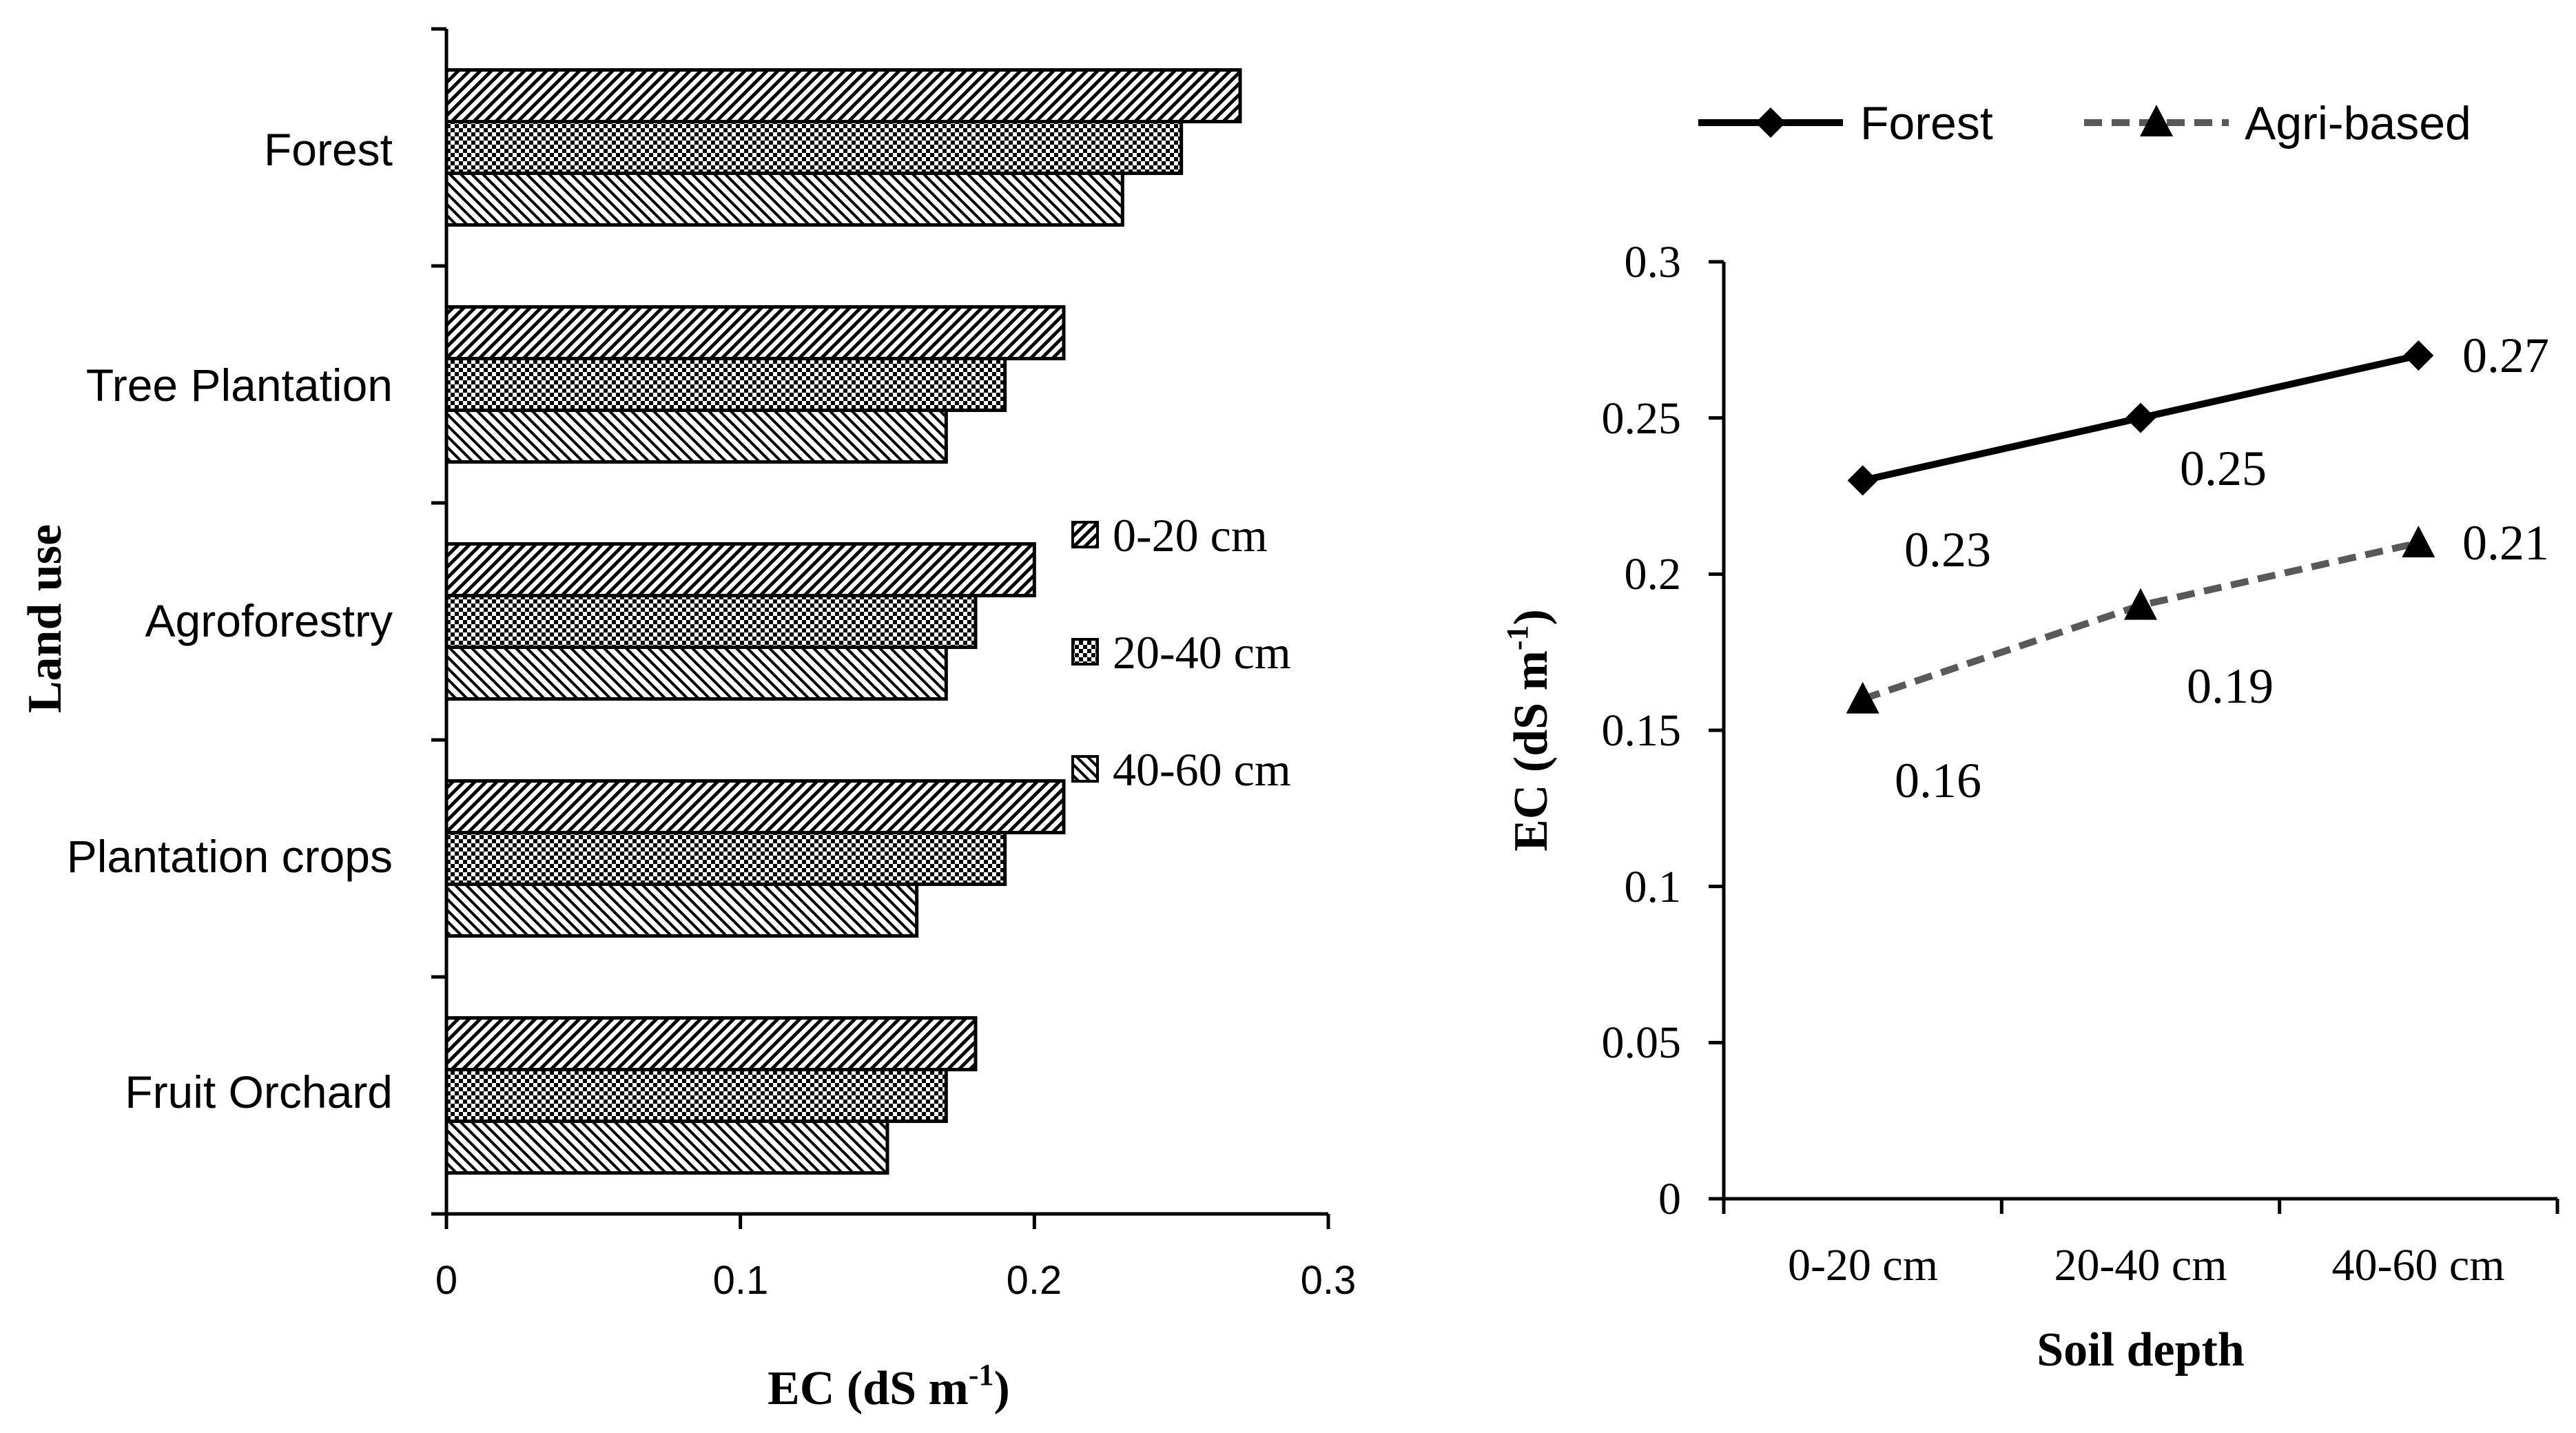 The image size is (2576, 1433). What do you see at coordinates (1529, 730) in the screenshot?
I see `y-axis-title: EC (dS m-1)` at bounding box center [1529, 730].